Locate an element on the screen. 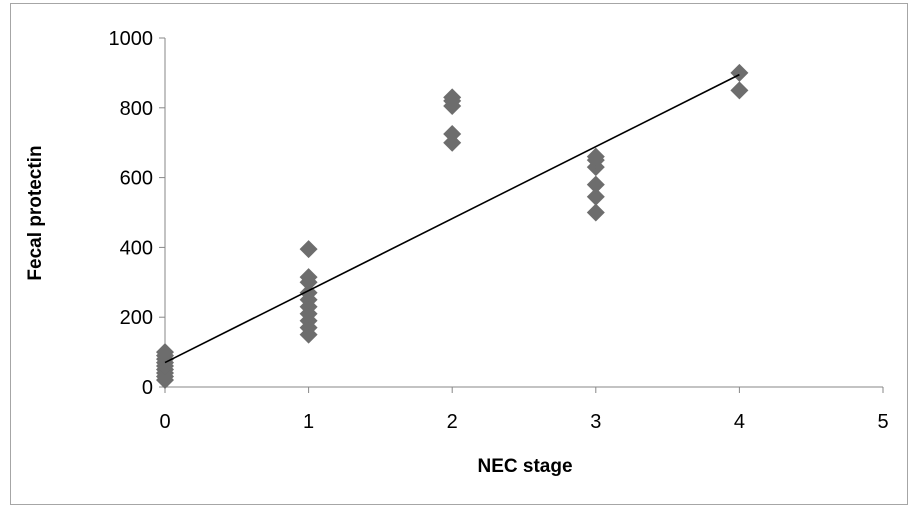 The image size is (912, 508). x-tick-label: 3 is located at coordinates (595, 422).